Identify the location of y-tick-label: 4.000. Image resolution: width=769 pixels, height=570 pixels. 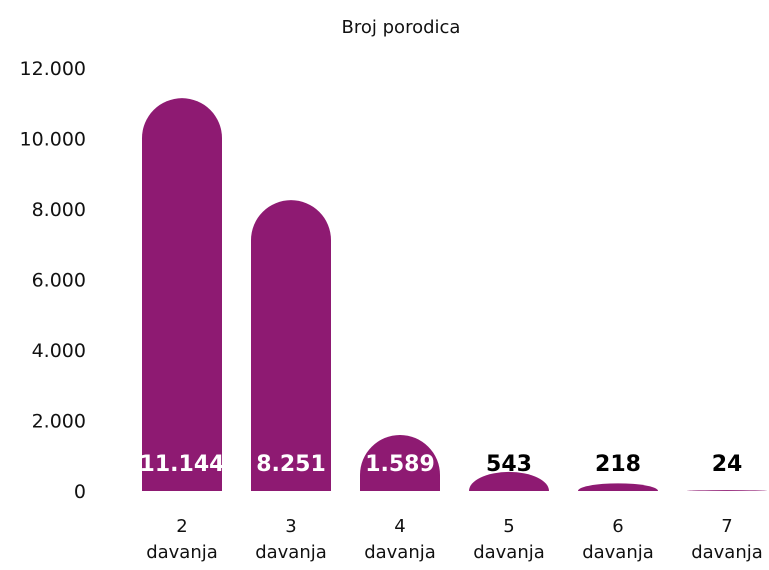
(59, 351).